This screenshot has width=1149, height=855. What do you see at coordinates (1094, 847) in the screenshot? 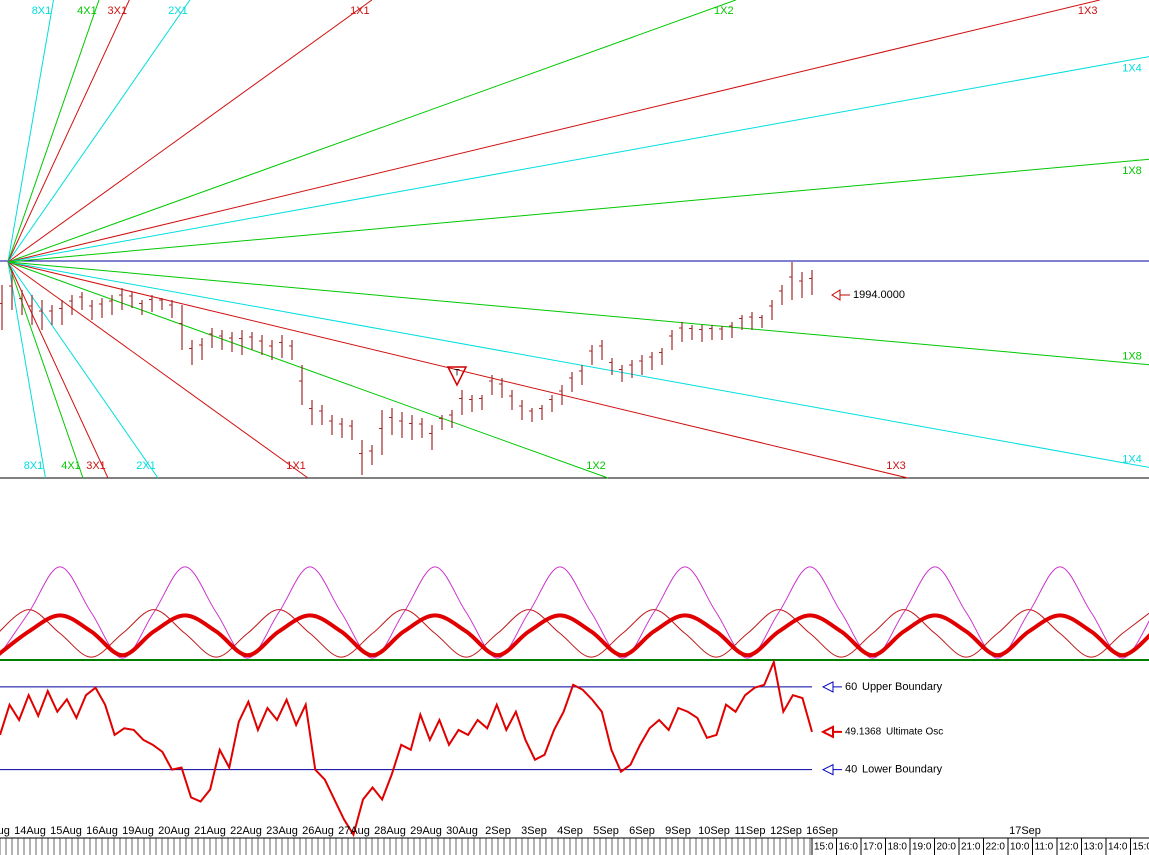
I see `hour-label: 13:0` at bounding box center [1094, 847].